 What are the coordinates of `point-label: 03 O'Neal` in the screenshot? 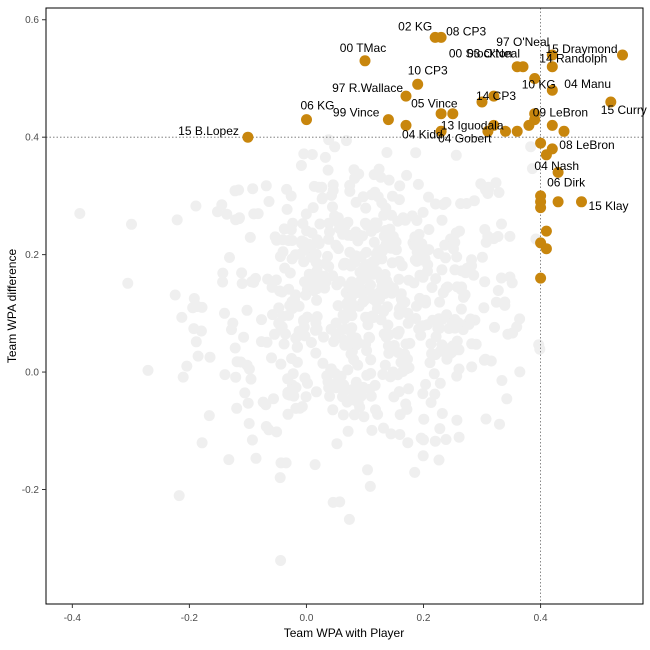 It's located at (493, 54).